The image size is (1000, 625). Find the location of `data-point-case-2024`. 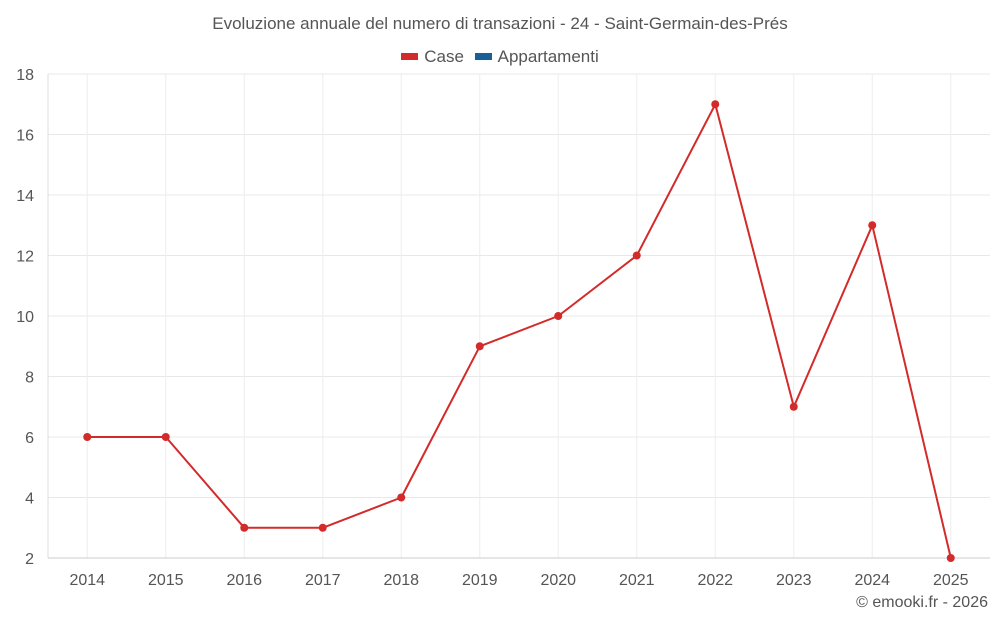

data-point-case-2024 is located at coordinates (872, 225).